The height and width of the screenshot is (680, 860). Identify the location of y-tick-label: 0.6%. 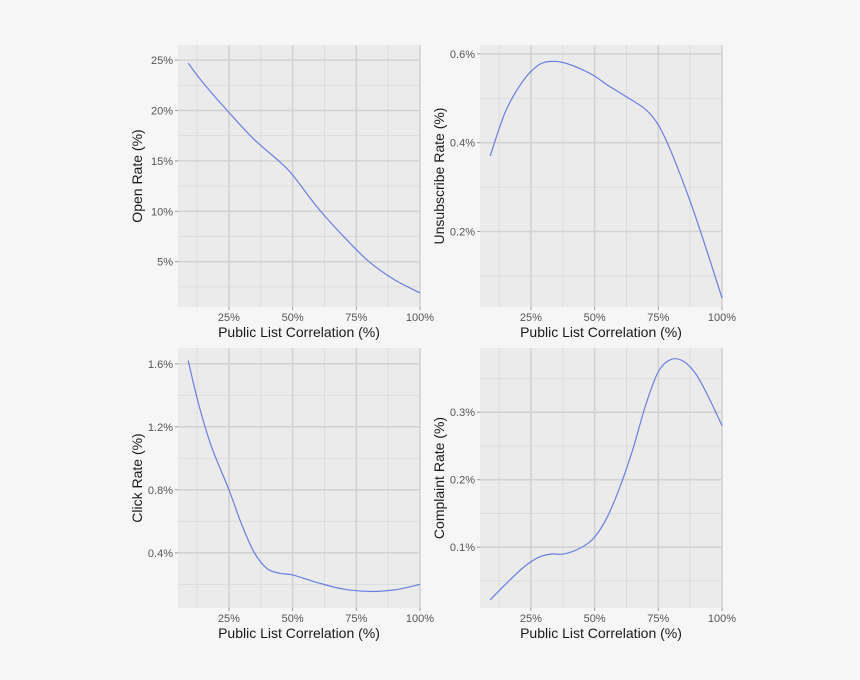
(462, 55).